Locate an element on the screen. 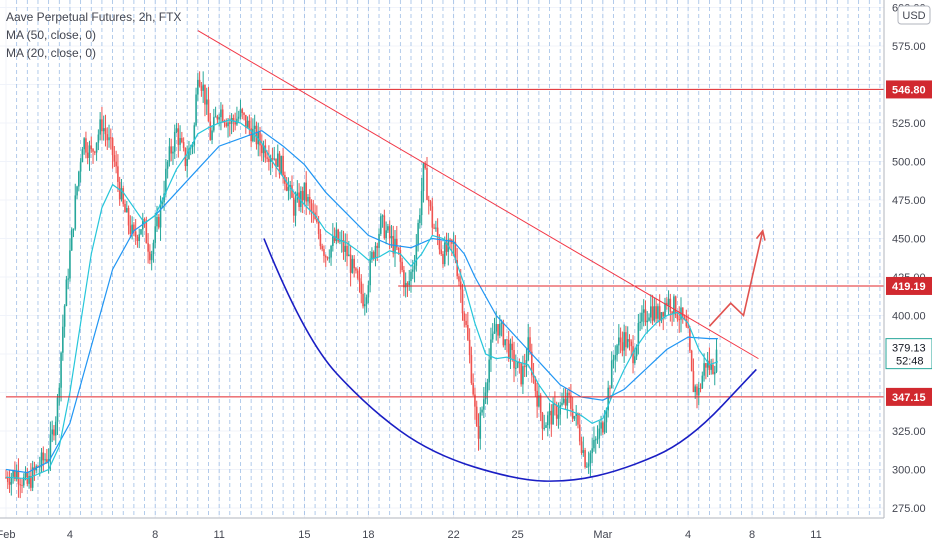 The height and width of the screenshot is (555, 932). legend-ma50: MA (50, close, 0) is located at coordinates (51, 35).